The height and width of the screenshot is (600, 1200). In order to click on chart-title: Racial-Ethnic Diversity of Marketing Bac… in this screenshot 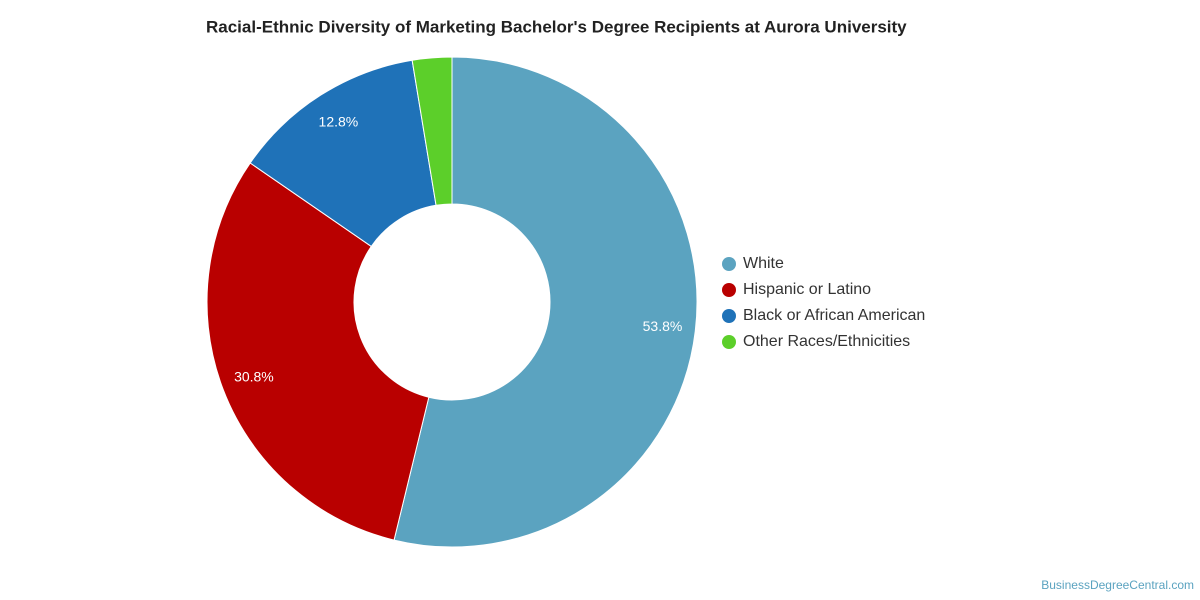, I will do `click(556, 26)`.